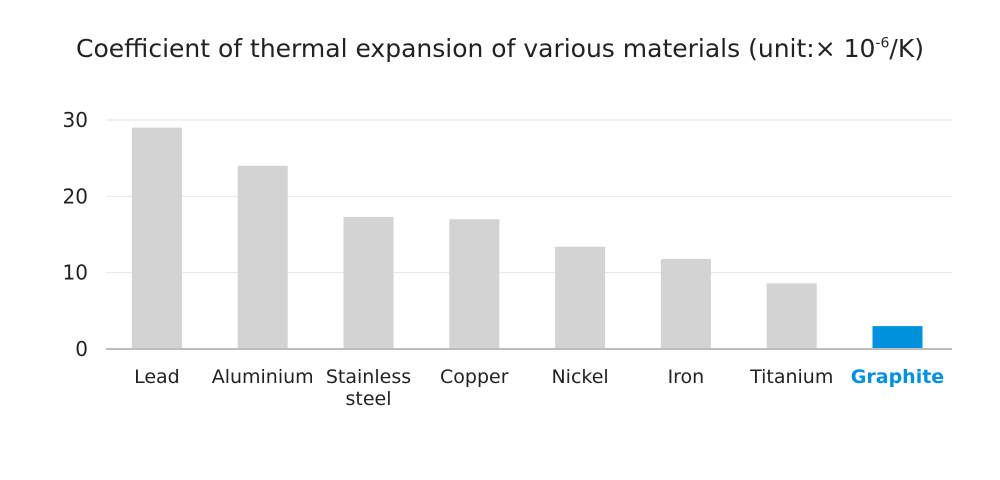 Image resolution: width=1000 pixels, height=480 pixels. I want to click on x-tick-label: Aluminium, so click(263, 377).